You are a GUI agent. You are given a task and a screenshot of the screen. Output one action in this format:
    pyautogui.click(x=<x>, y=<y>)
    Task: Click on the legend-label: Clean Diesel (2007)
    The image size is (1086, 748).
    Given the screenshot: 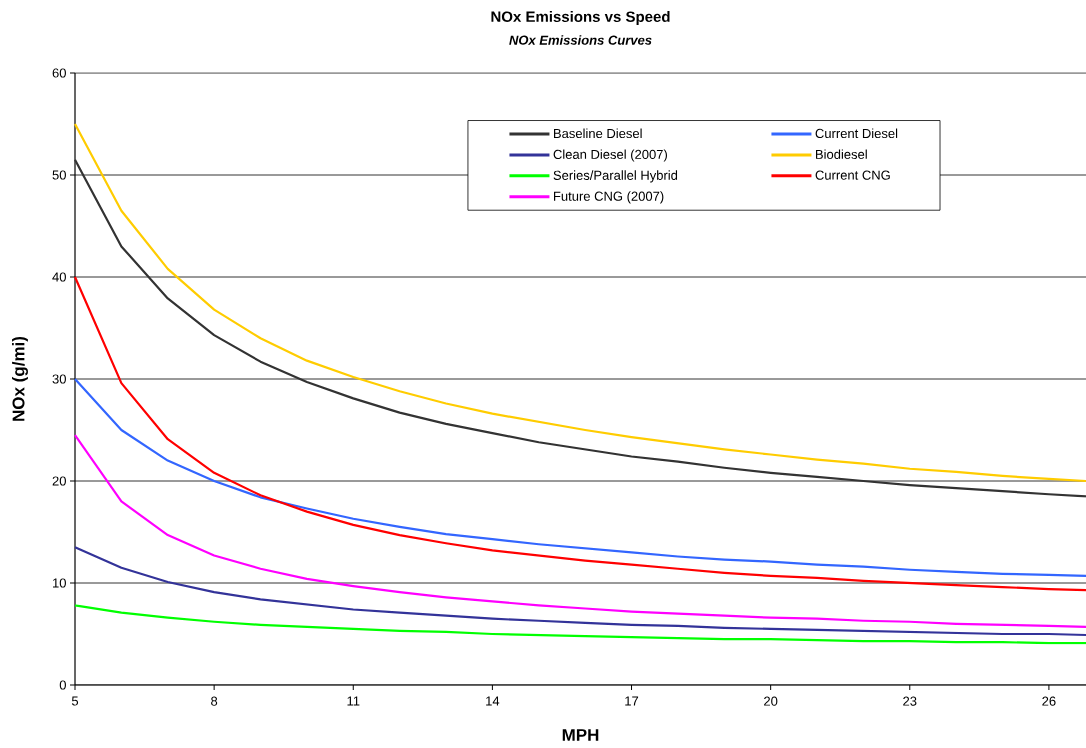 What is the action you would take?
    pyautogui.click(x=610, y=155)
    